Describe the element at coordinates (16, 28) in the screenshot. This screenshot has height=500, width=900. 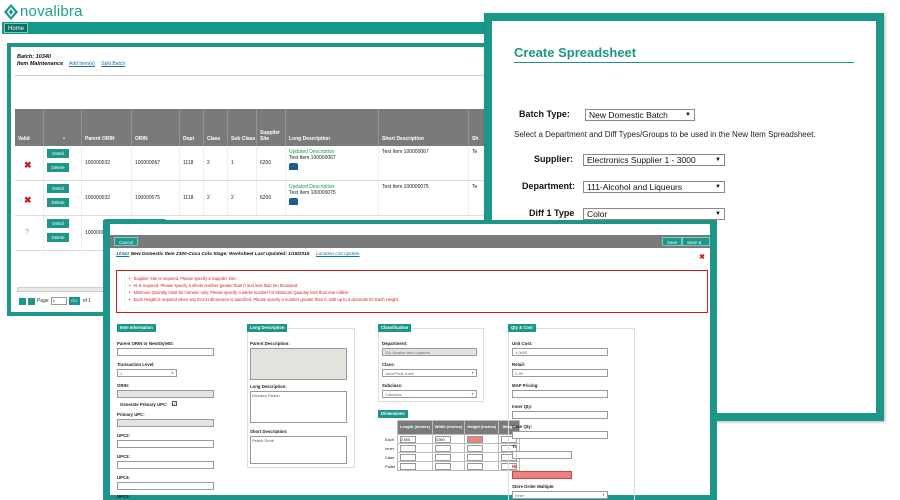
I see `nav-home-button: Home` at that location.